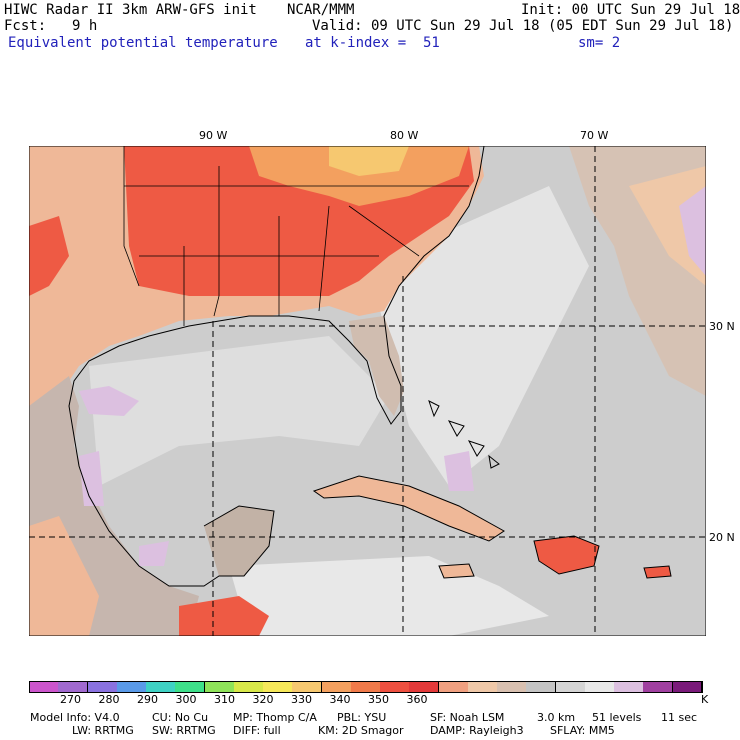 The height and width of the screenshot is (740, 740). I want to click on vertical-levels: 51 levels, so click(617, 717).